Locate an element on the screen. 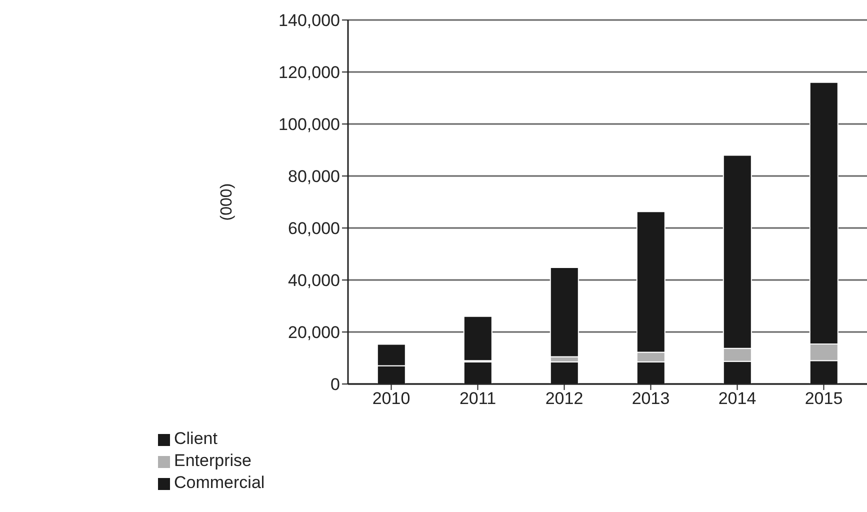 This screenshot has height=512, width=867. y-tick-label: 140,000 is located at coordinates (309, 20).